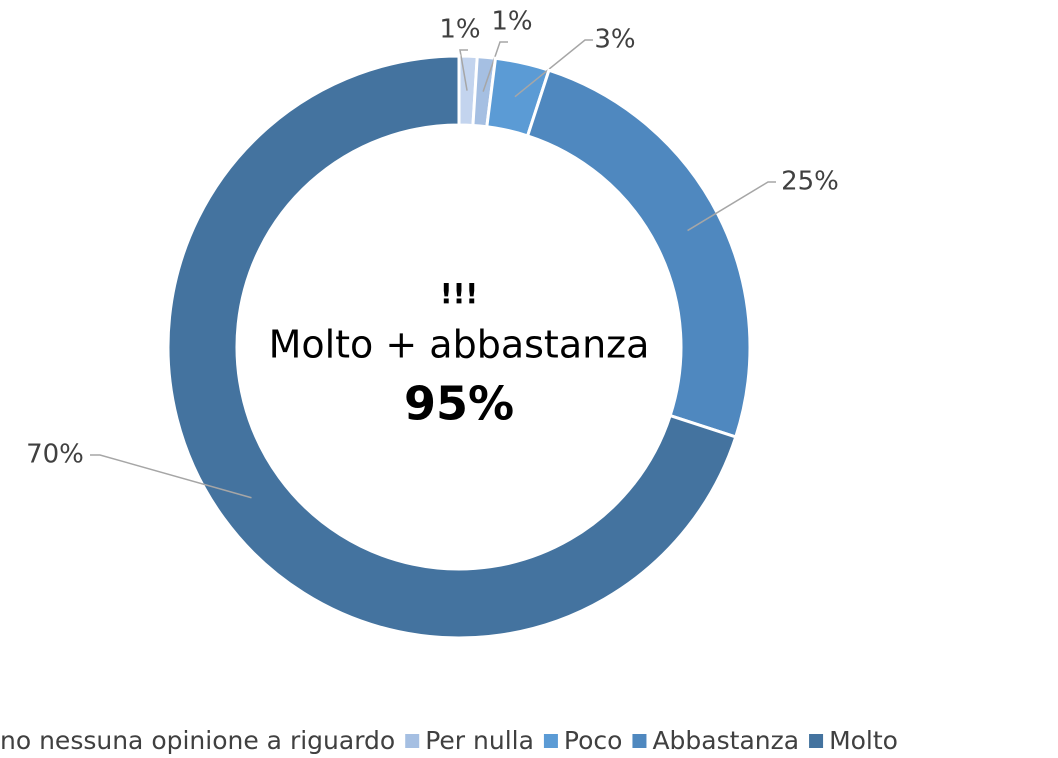 The height and width of the screenshot is (758, 1058). I want to click on annotation: !!!, so click(459, 293).